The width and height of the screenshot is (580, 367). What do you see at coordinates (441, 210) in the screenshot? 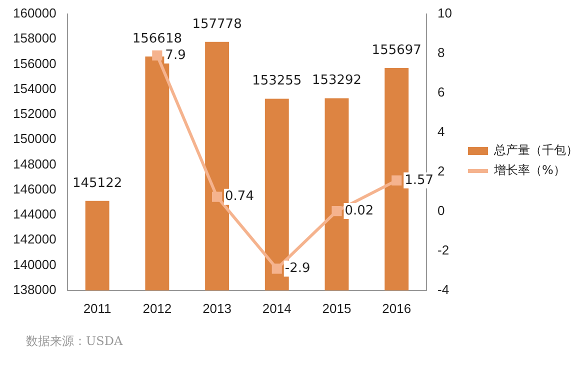
I see `y2-tick-label: 0` at bounding box center [441, 210].